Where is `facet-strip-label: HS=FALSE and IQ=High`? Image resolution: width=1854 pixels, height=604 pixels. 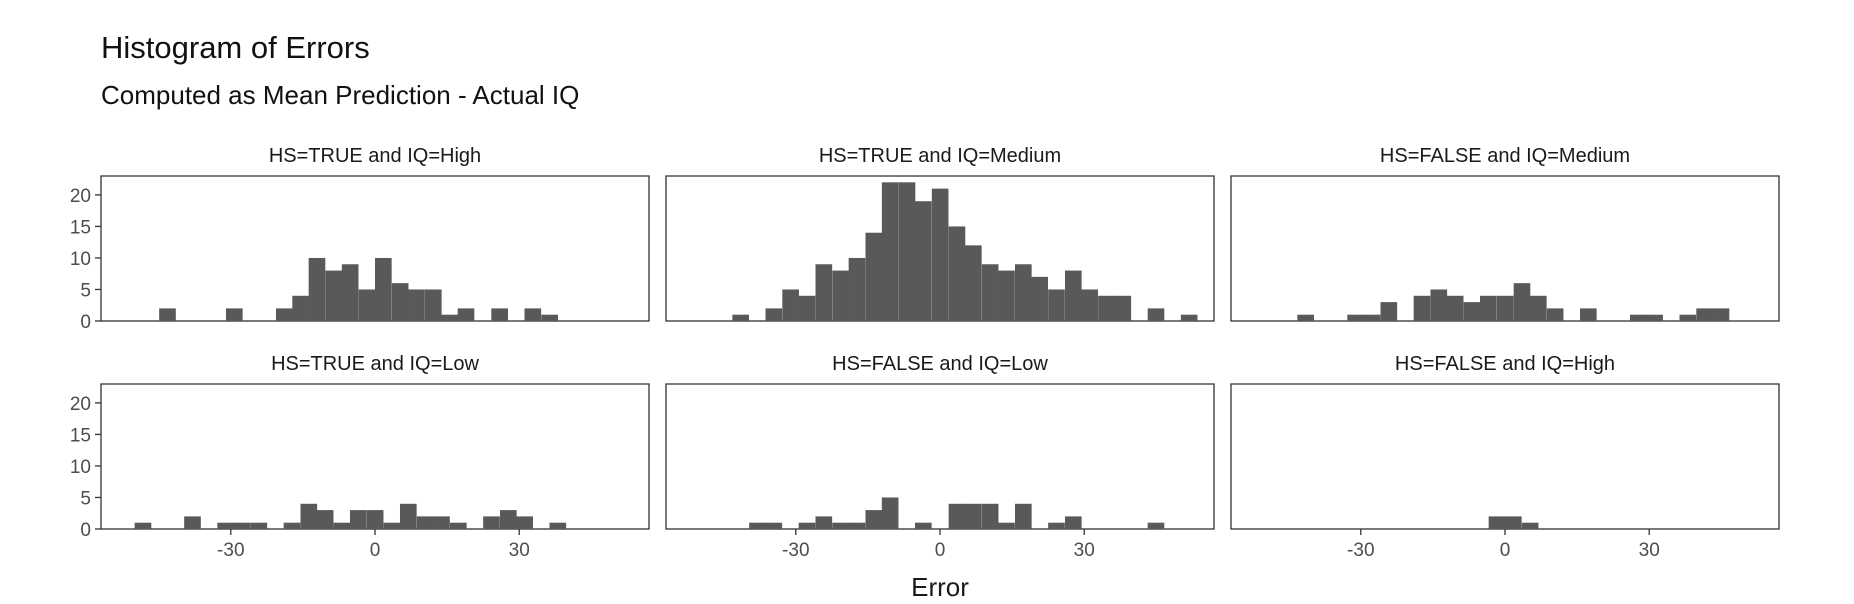
facet-strip-label: HS=FALSE and IQ=High is located at coordinates (1505, 364).